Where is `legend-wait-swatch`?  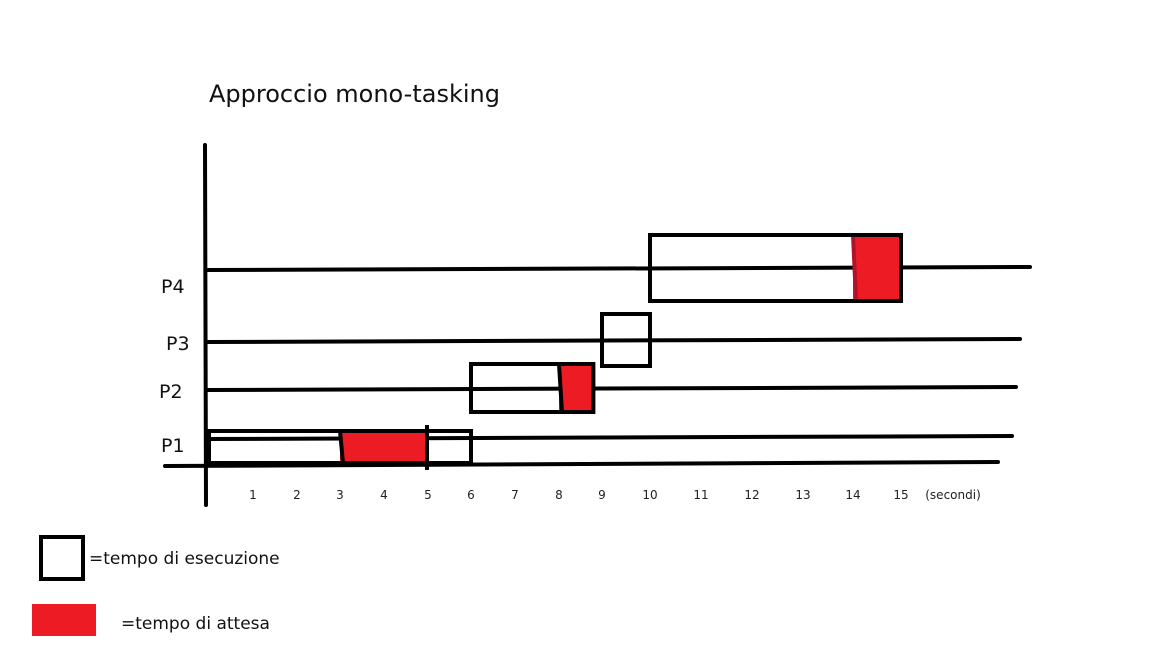 legend-wait-swatch is located at coordinates (64, 620).